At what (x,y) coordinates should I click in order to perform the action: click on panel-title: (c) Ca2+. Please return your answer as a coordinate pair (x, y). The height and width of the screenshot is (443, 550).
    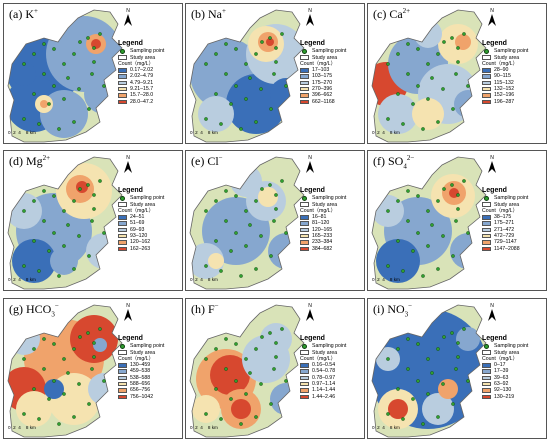
    Looking at the image, I should click on (391, 14).